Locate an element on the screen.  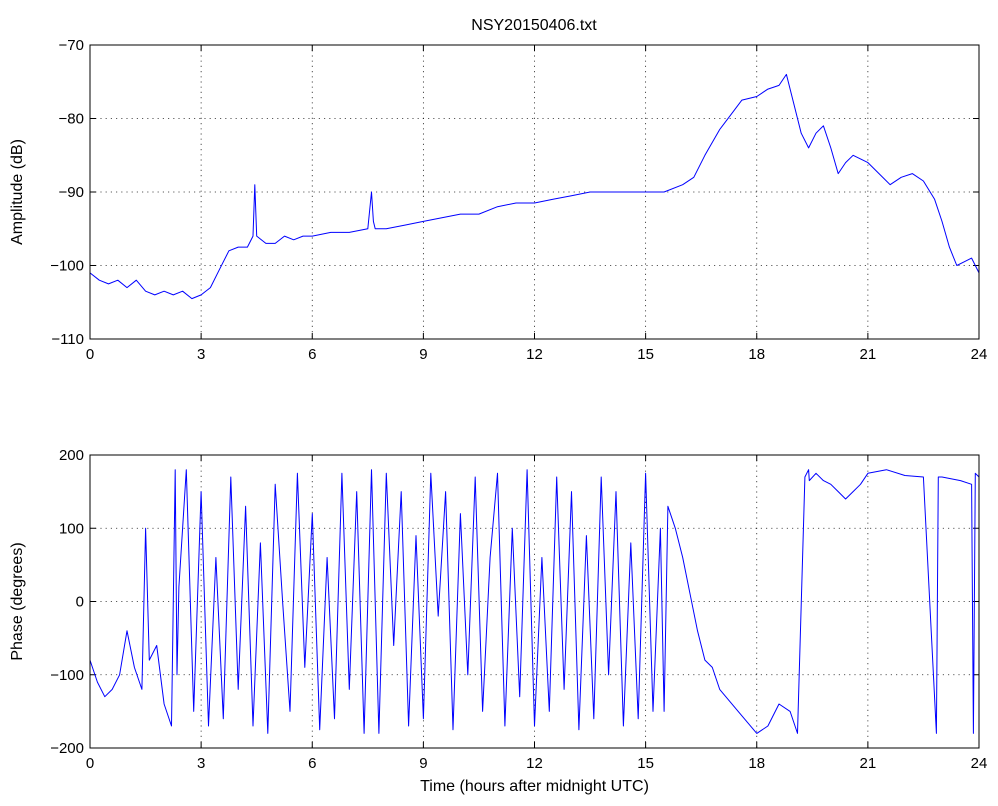
phase-xtick-label: 9 is located at coordinates (423, 763).